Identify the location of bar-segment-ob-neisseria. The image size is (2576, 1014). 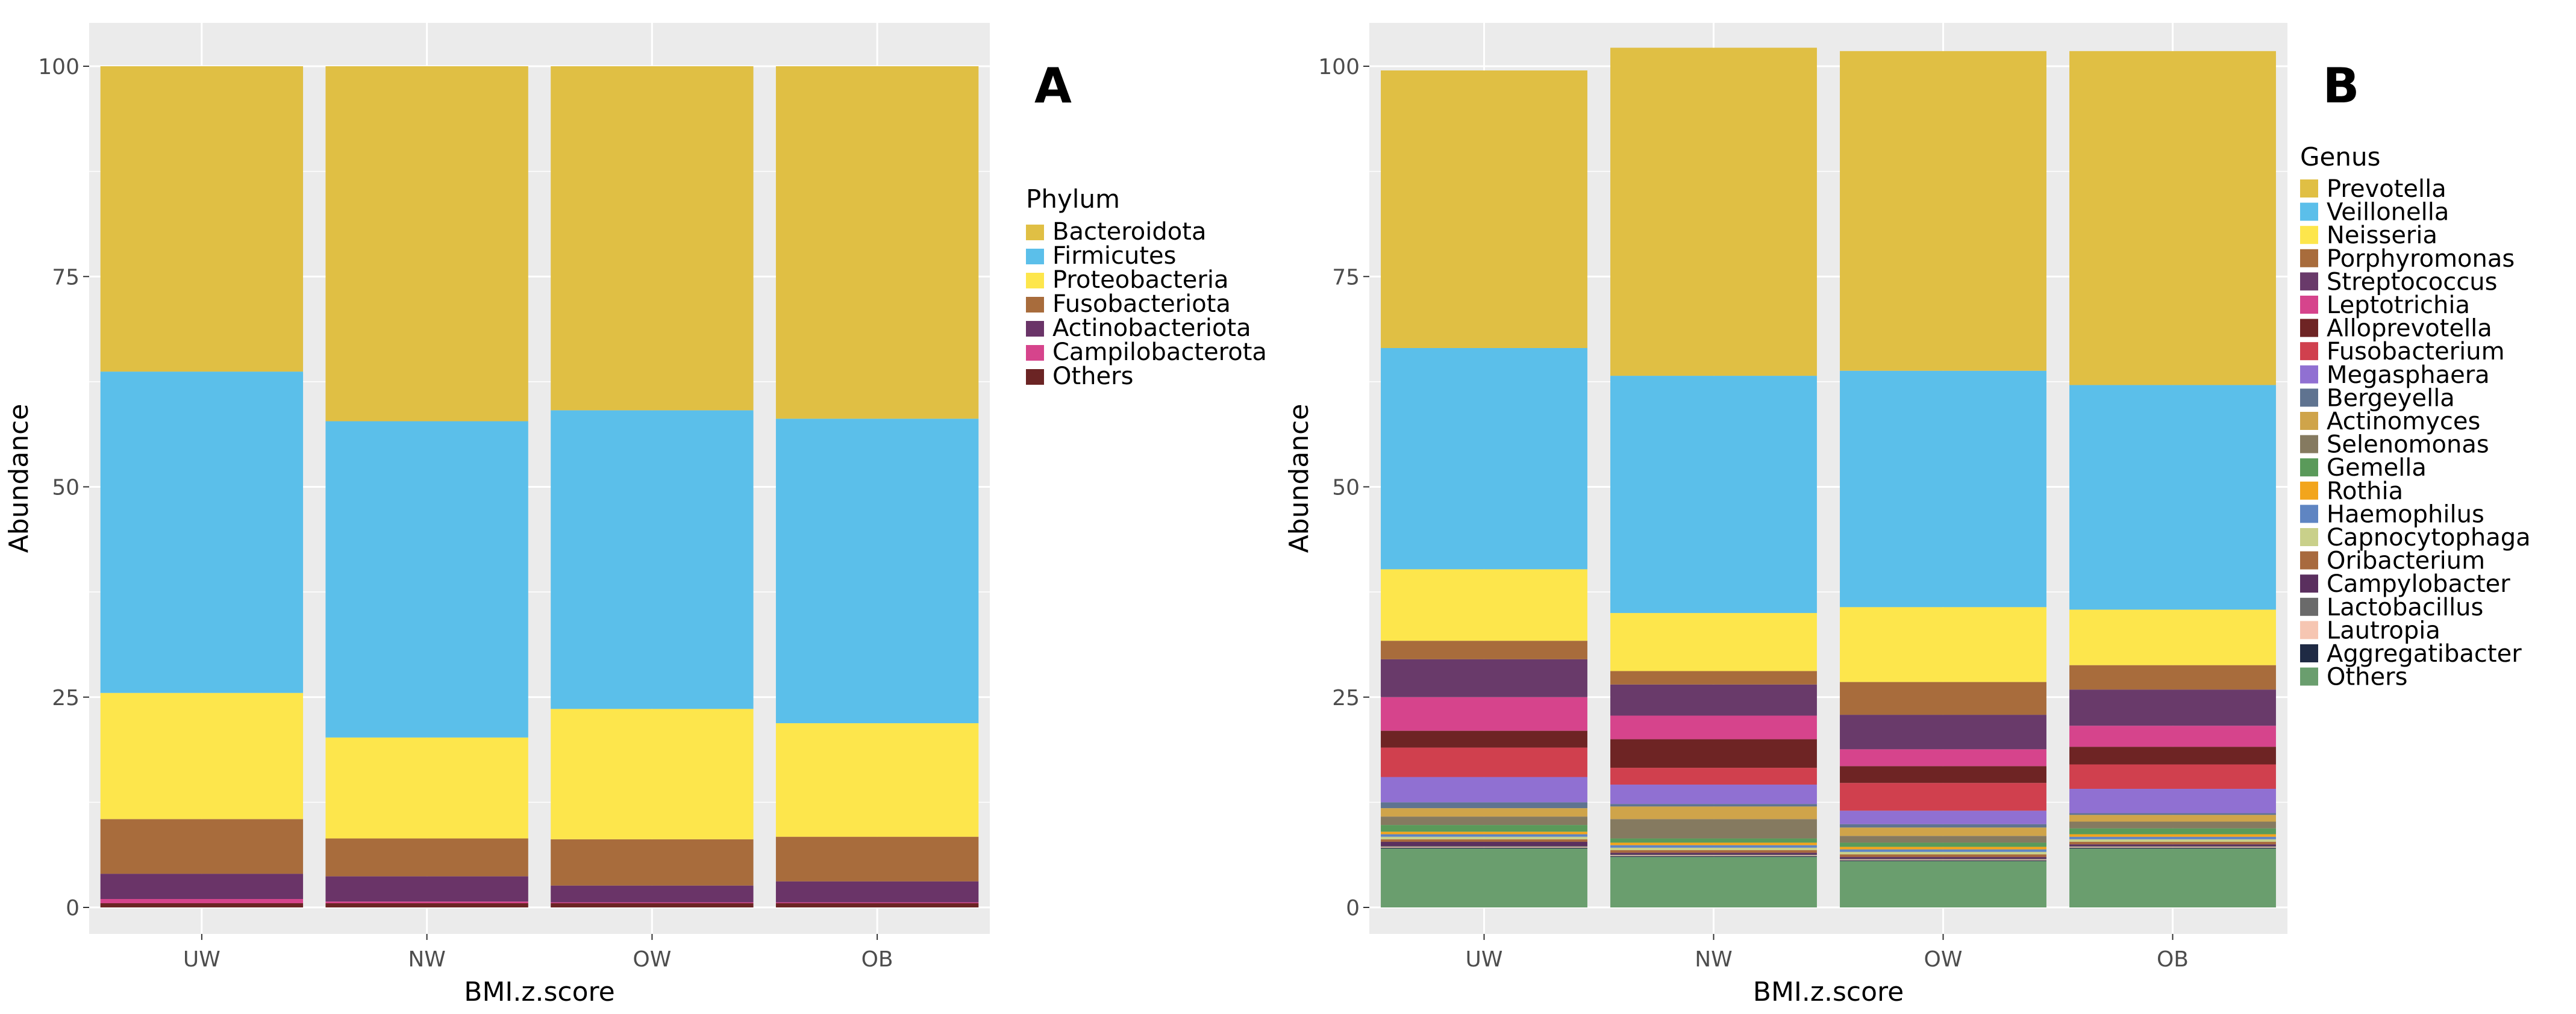
(2173, 637).